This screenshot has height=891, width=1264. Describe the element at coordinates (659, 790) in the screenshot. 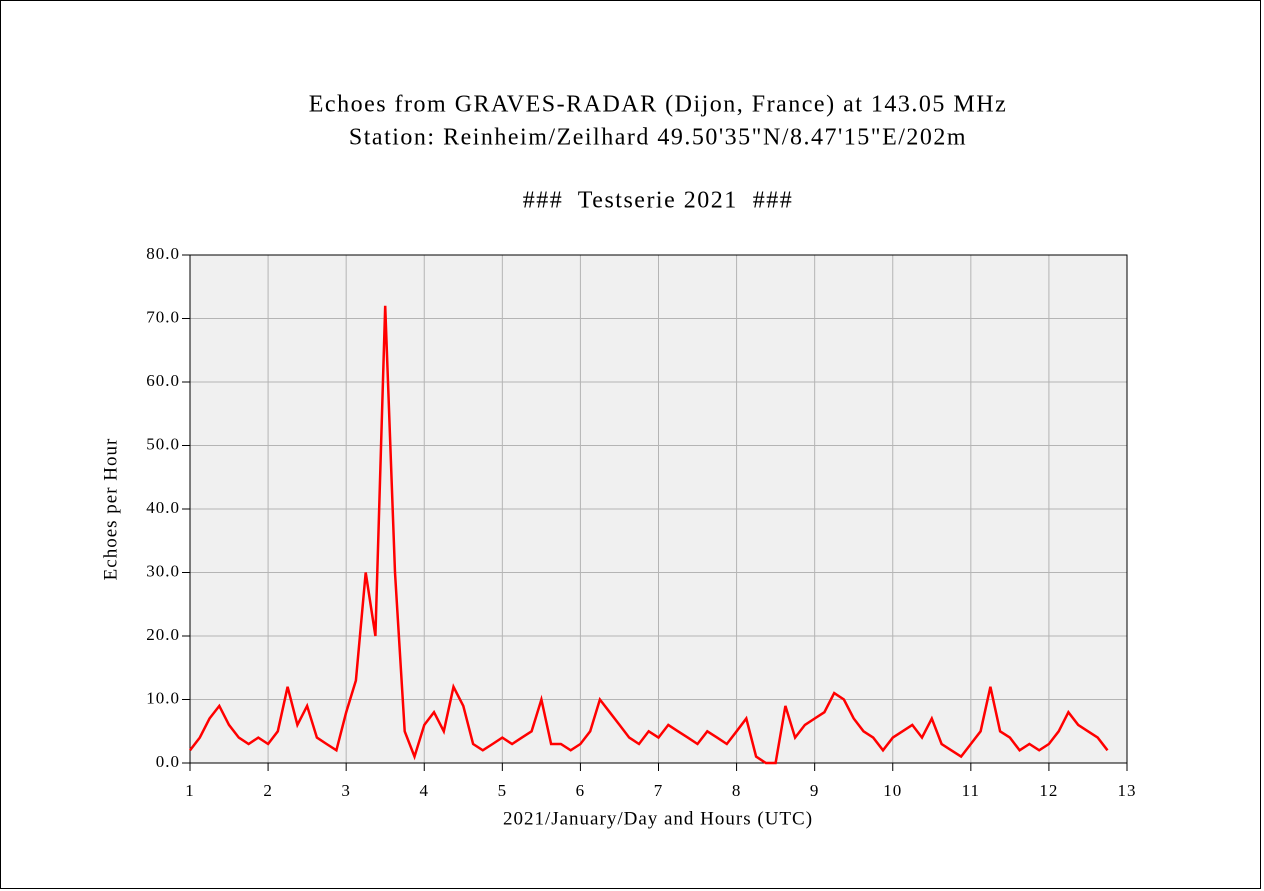

I see `x-tick-label: 7` at that location.